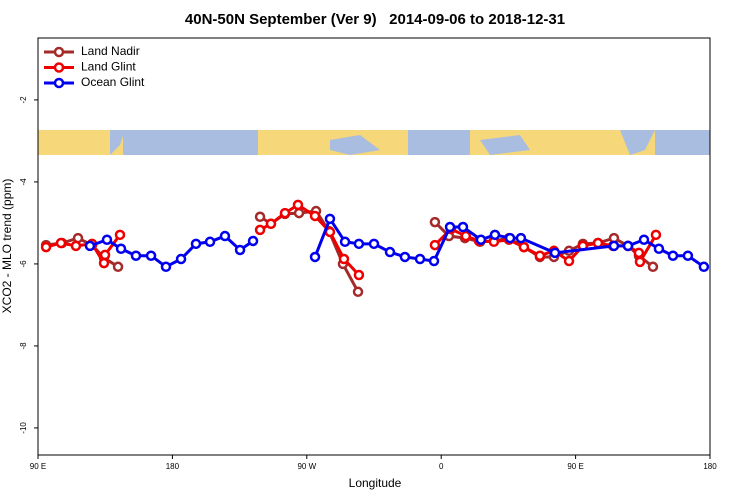 This screenshot has width=750, height=500. Describe the element at coordinates (7, 246) in the screenshot. I see `y-axis-label: XCO2 - MLO trend (ppm)` at that location.